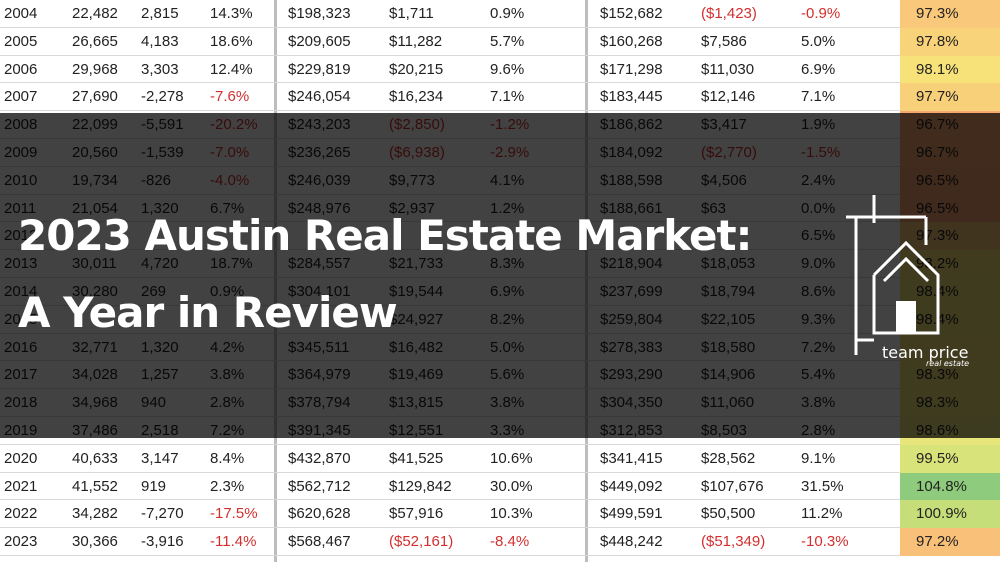 The height and width of the screenshot is (562, 1000). I want to click on cell-sales-pct: 12.4%, so click(231, 69).